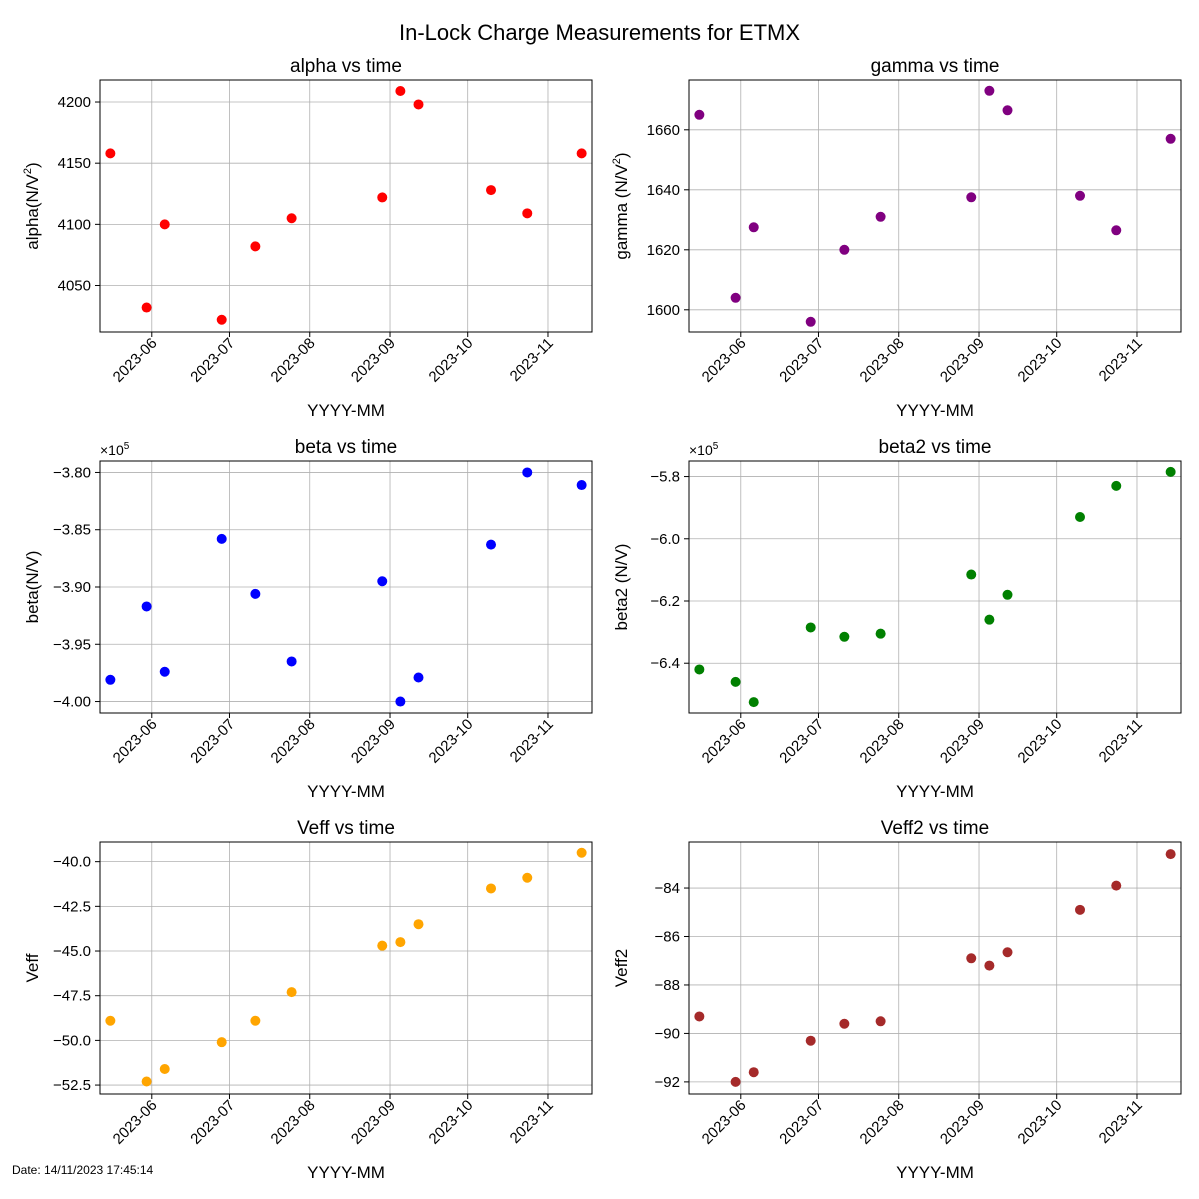  Describe the element at coordinates (72, 862) in the screenshot. I see `veff-ytick-label: −40.0` at that location.